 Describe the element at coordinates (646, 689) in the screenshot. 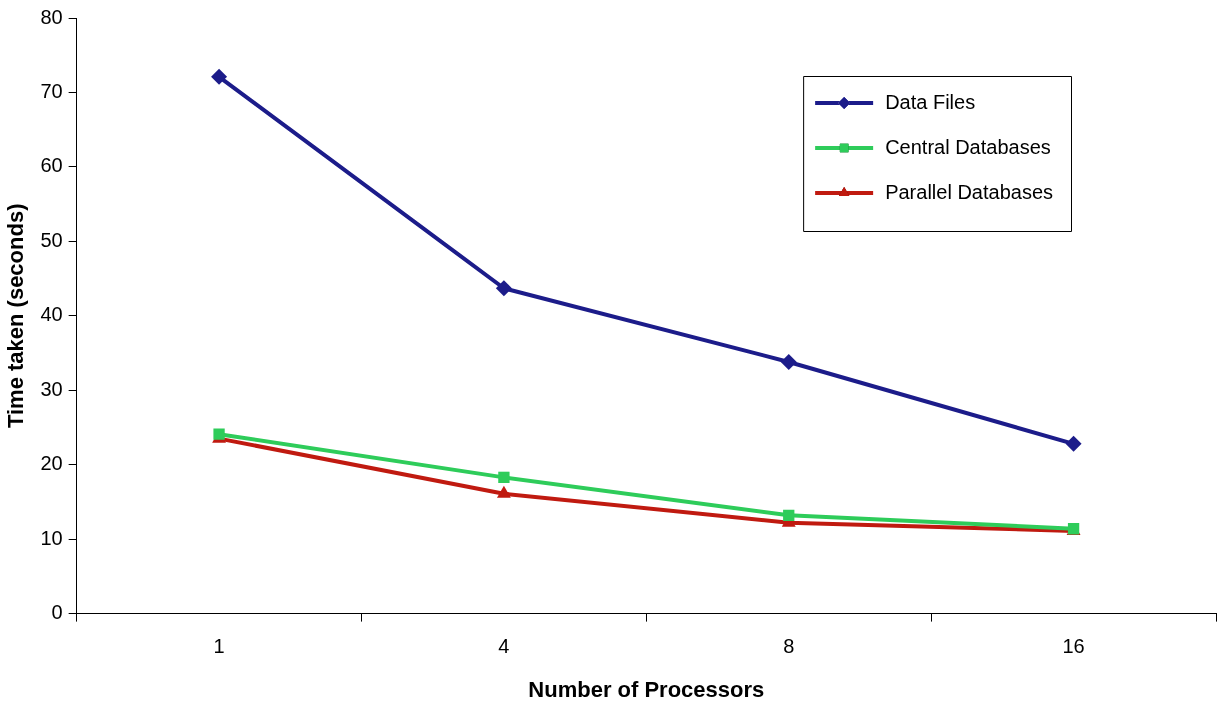

I see `x-axis-title: Number of Processors` at that location.